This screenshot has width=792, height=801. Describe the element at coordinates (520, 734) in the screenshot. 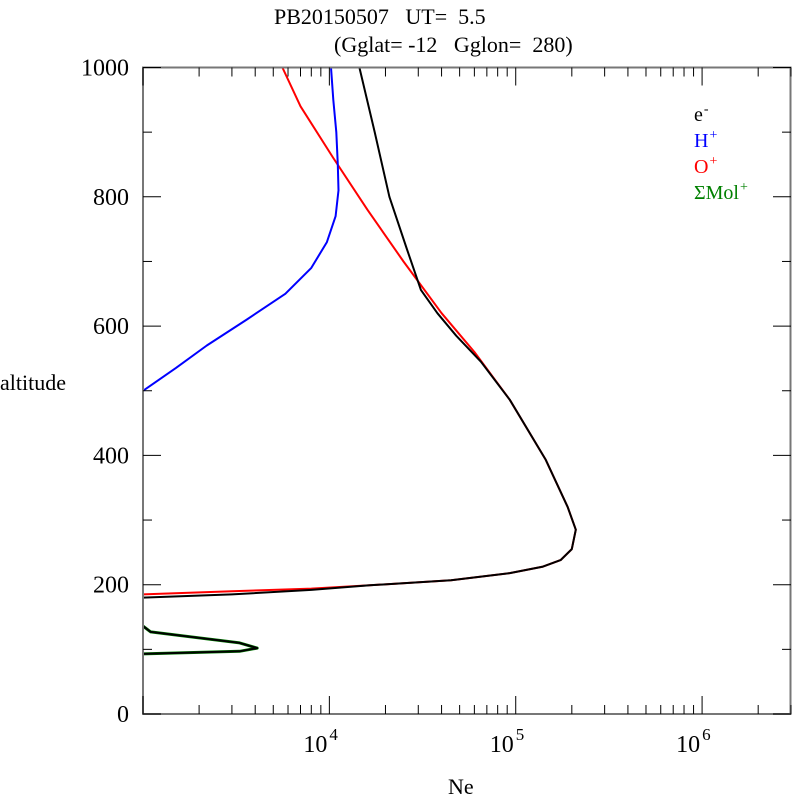

I see `x-tick-label-exponent: 5` at that location.